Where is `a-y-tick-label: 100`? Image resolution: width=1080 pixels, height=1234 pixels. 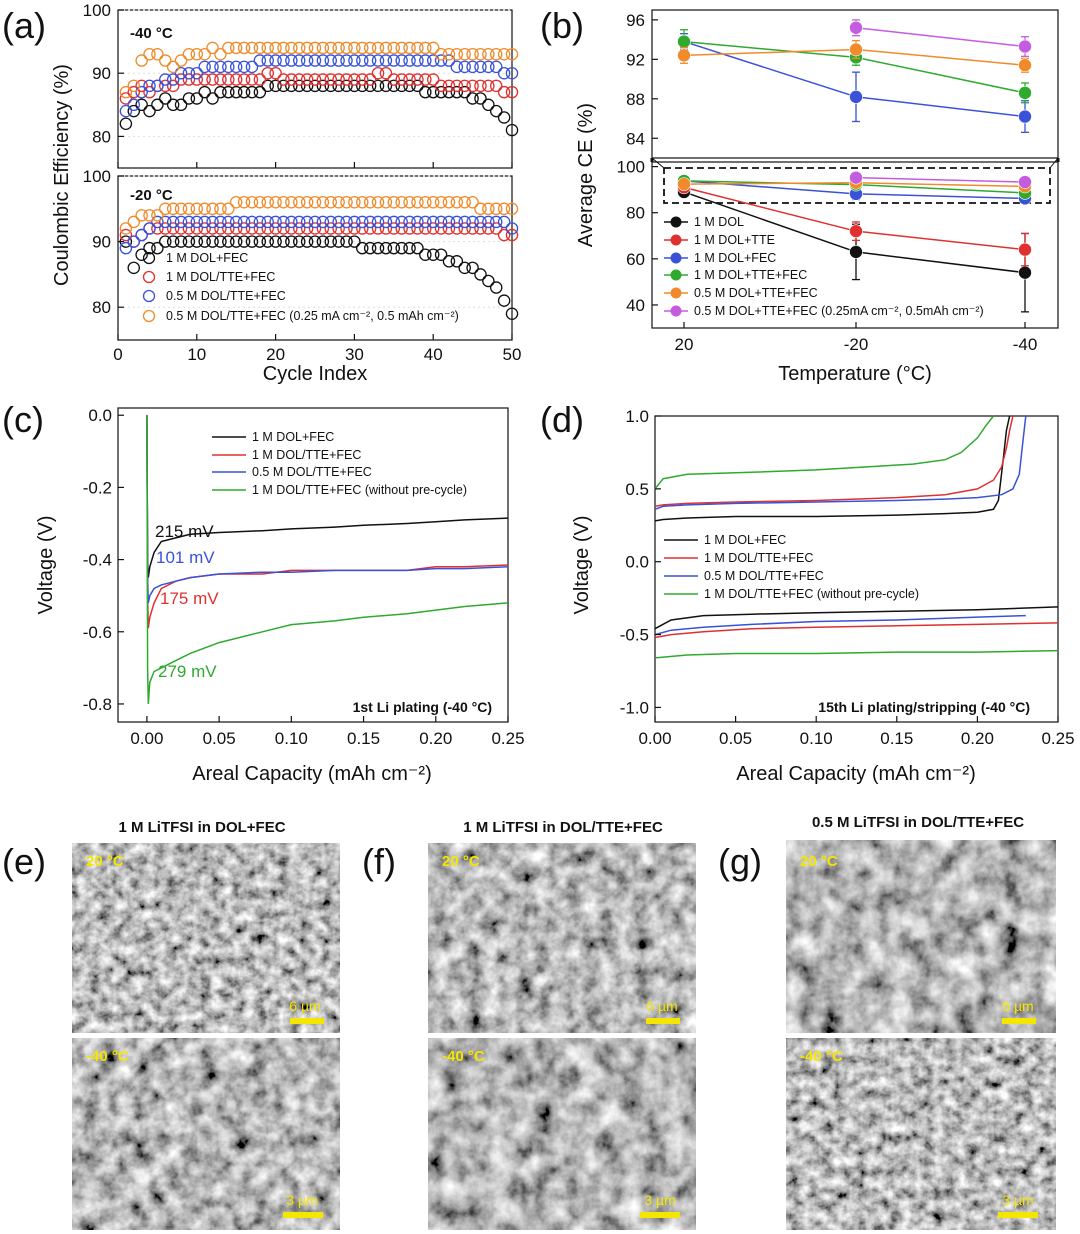
a-y-tick-label: 100 is located at coordinates (97, 176).